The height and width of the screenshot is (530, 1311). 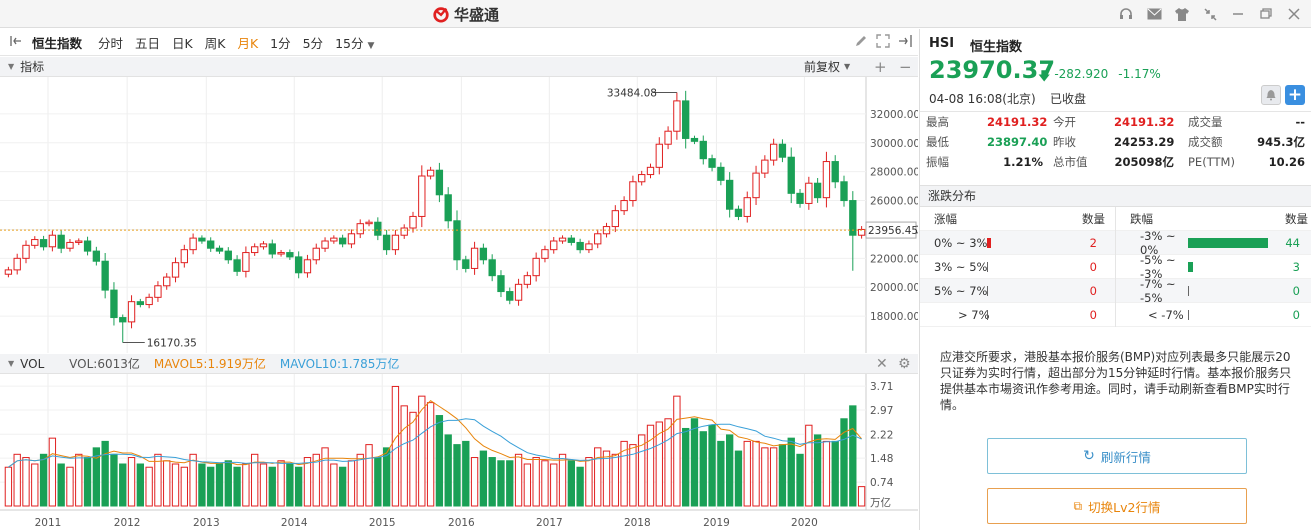 What do you see at coordinates (1266, 14) in the screenshot?
I see `restore-icon` at bounding box center [1266, 14].